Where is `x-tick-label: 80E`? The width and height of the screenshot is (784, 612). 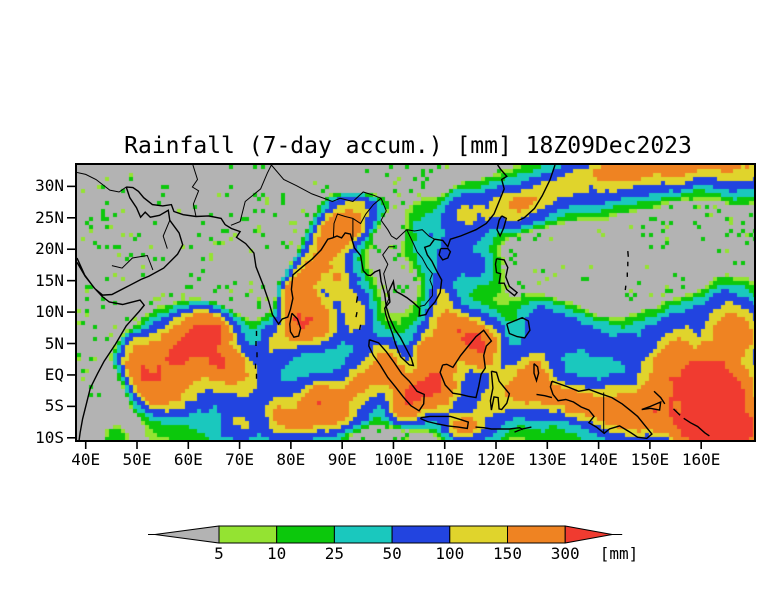 x-tick-label: 80E is located at coordinates (291, 459).